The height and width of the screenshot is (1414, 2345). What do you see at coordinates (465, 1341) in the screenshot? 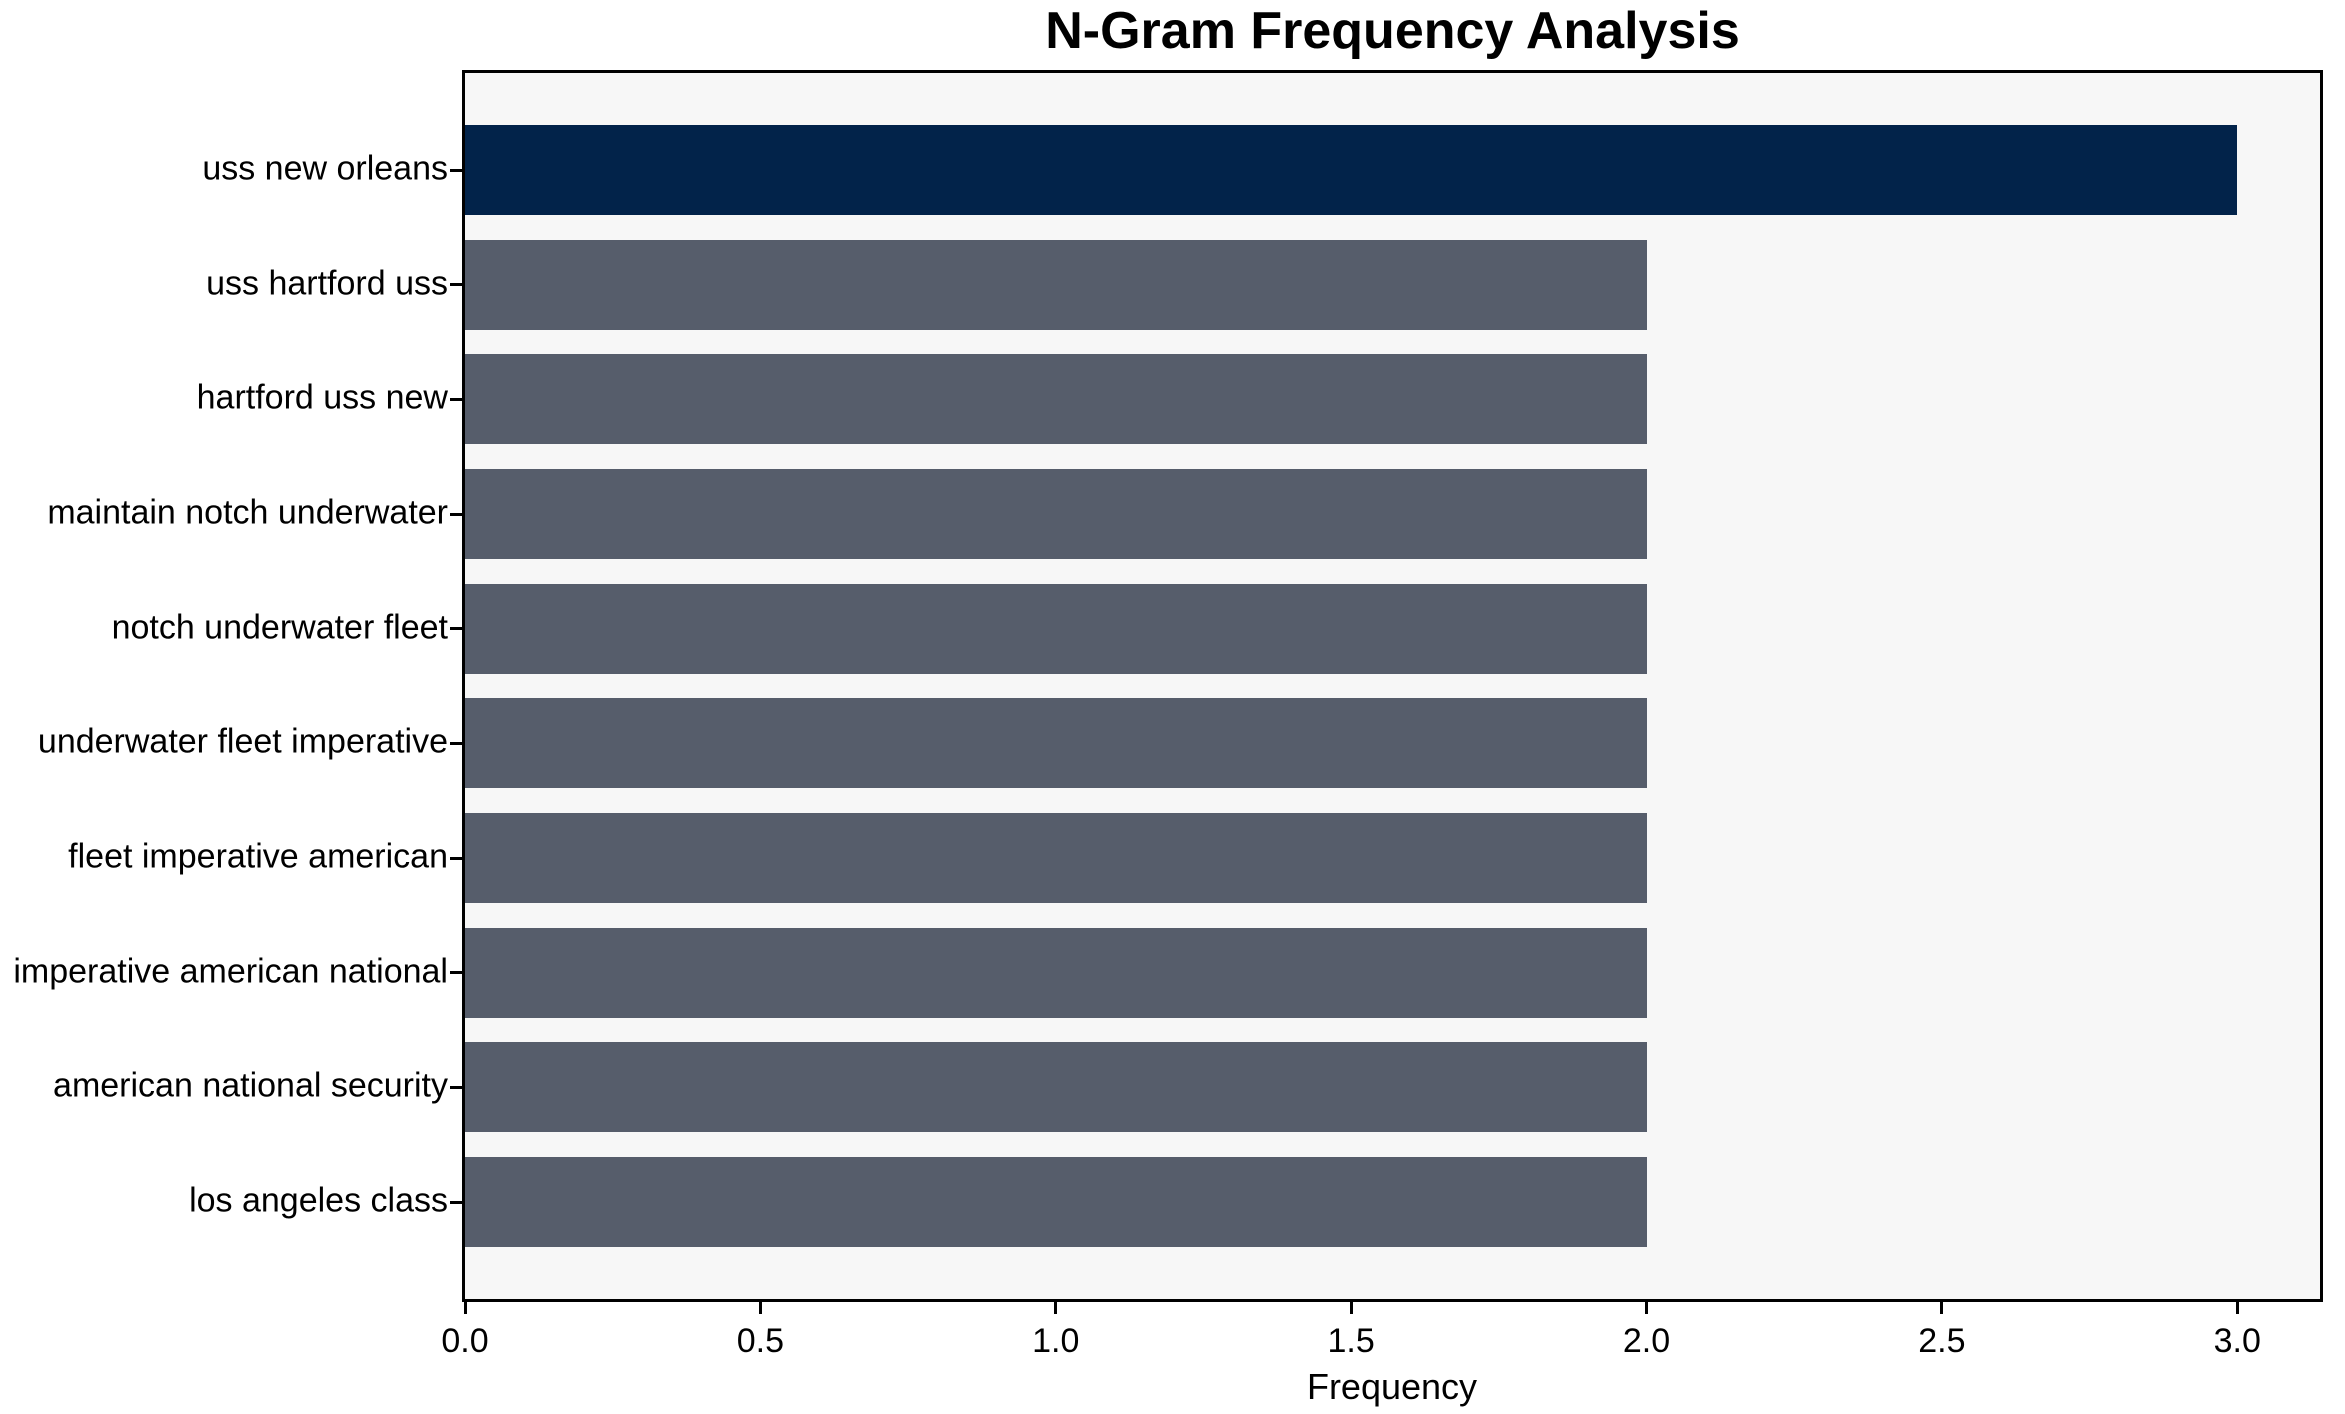
I see `x-tick-label: 0.0` at bounding box center [465, 1341].